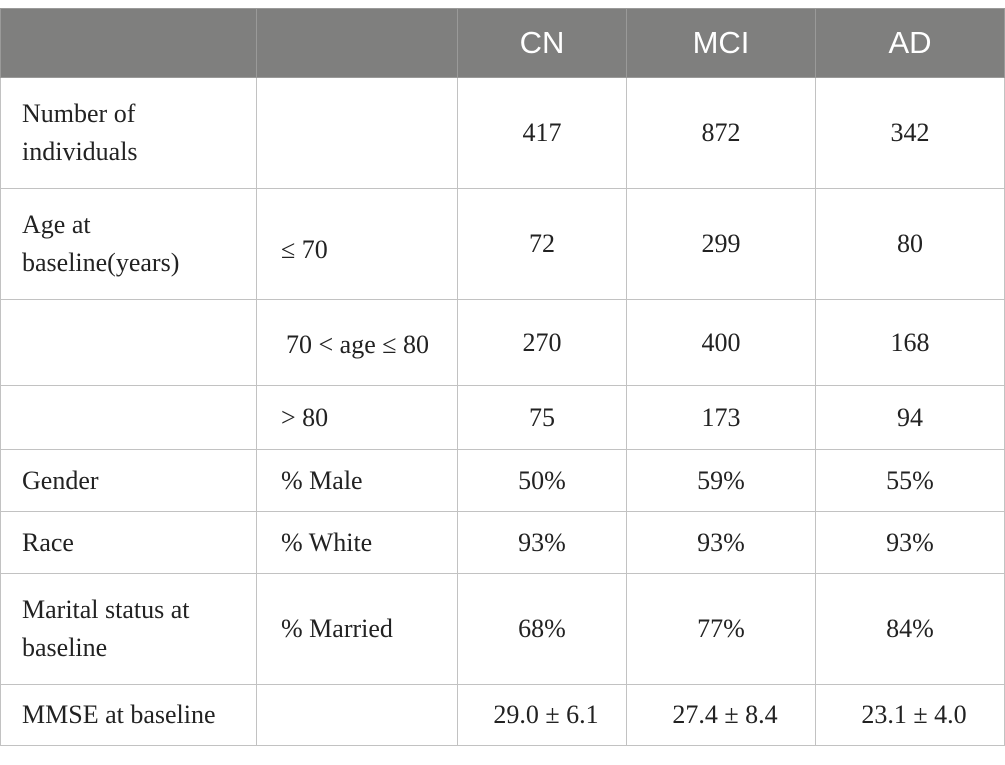  What do you see at coordinates (128, 43) in the screenshot?
I see `header-cell-row-label` at bounding box center [128, 43].